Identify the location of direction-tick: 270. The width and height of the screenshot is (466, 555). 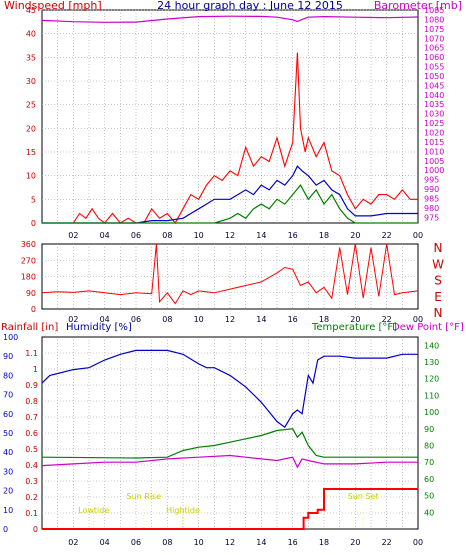
(28, 260).